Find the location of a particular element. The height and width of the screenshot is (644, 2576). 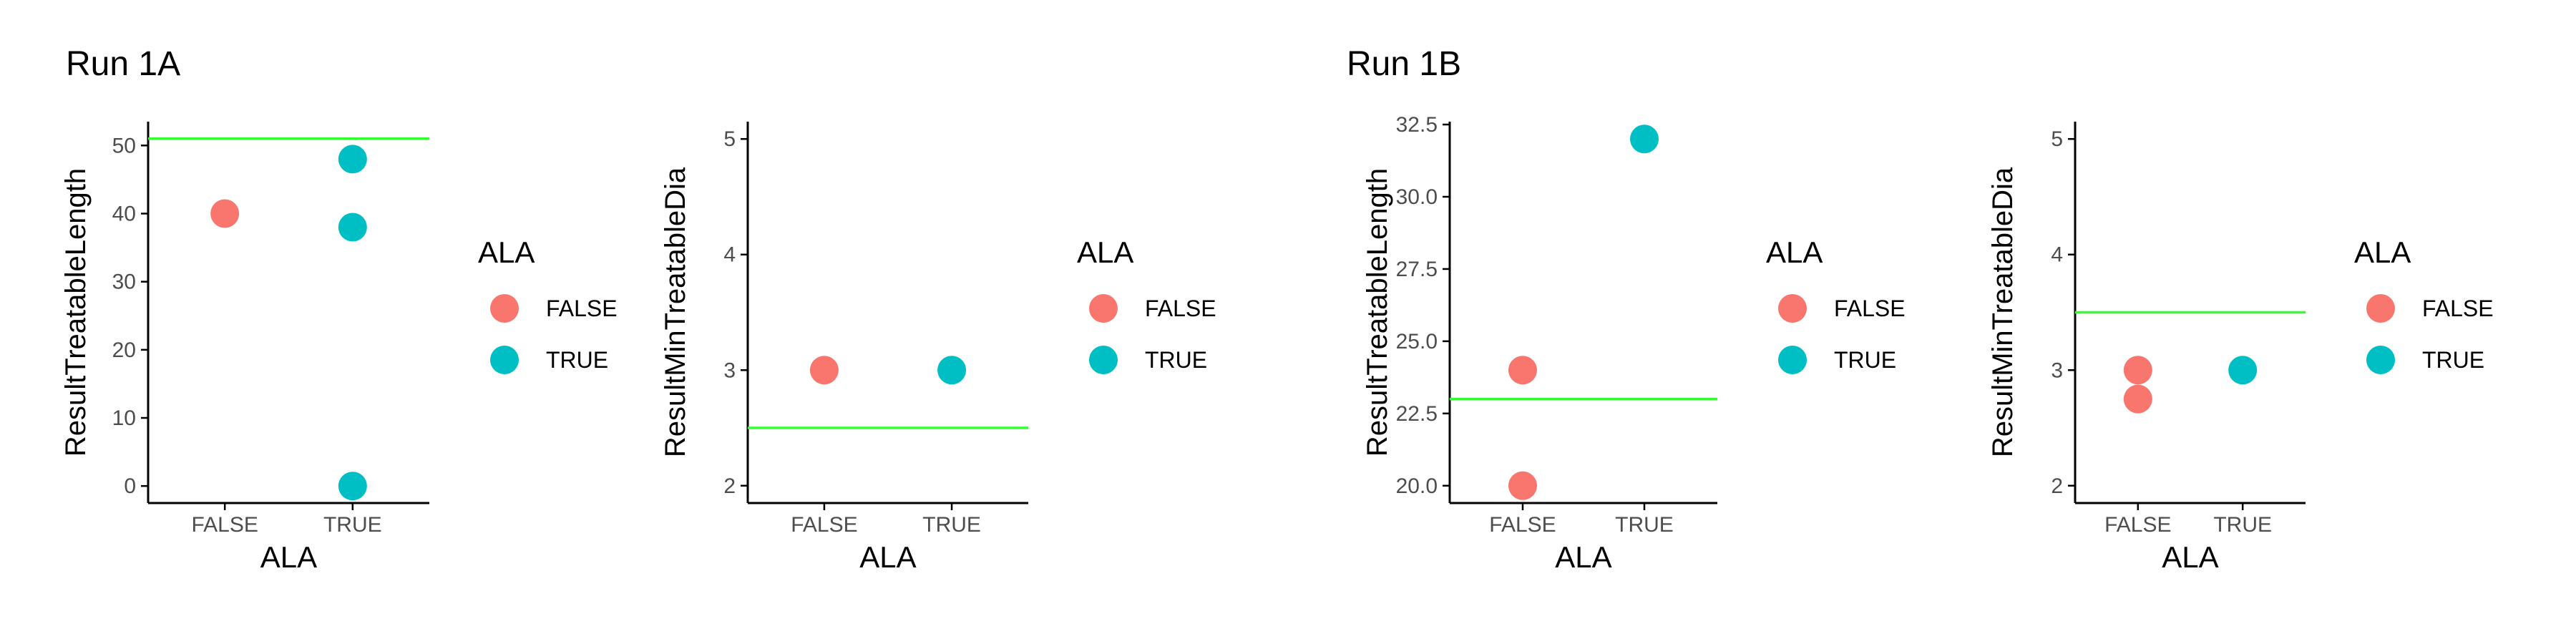

y-tick-label: 30 is located at coordinates (124, 282).